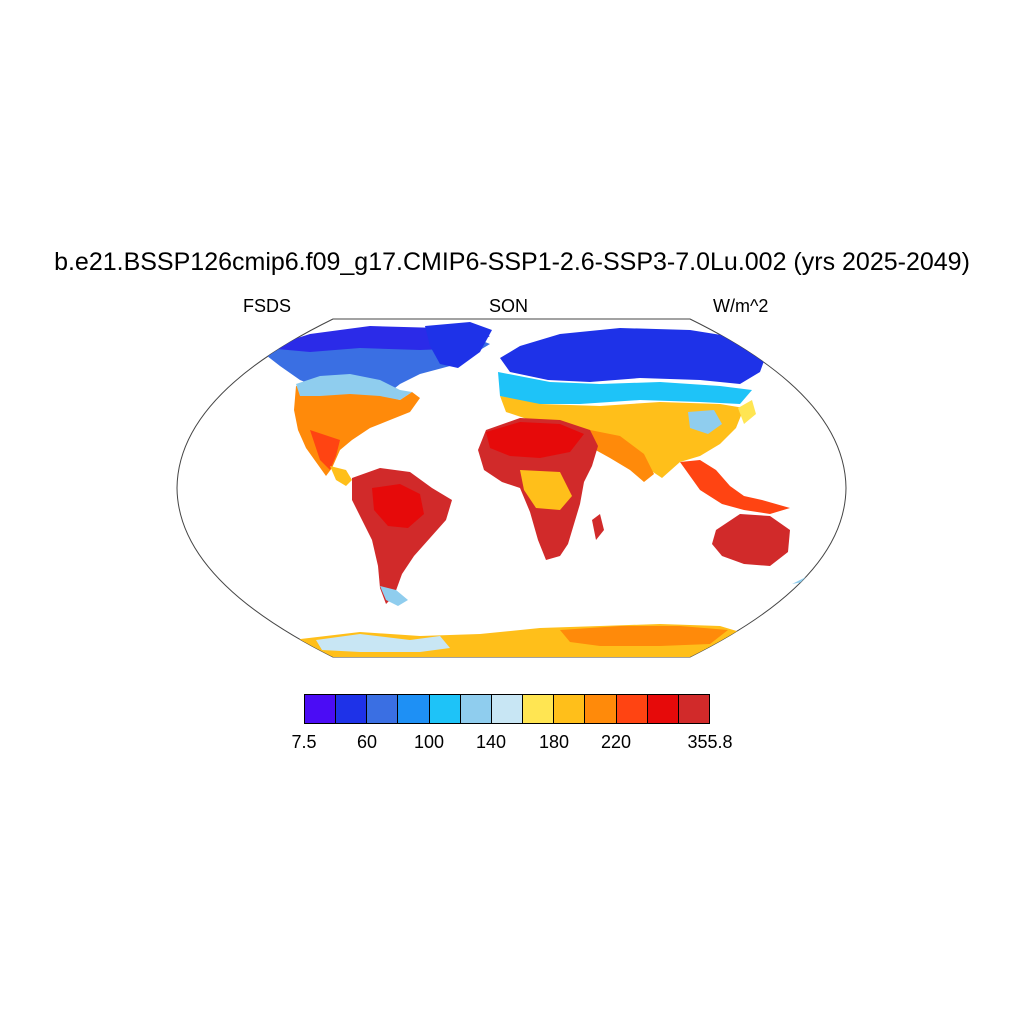 The width and height of the screenshot is (1024, 1024). I want to click on north-america-south, so click(325, 450).